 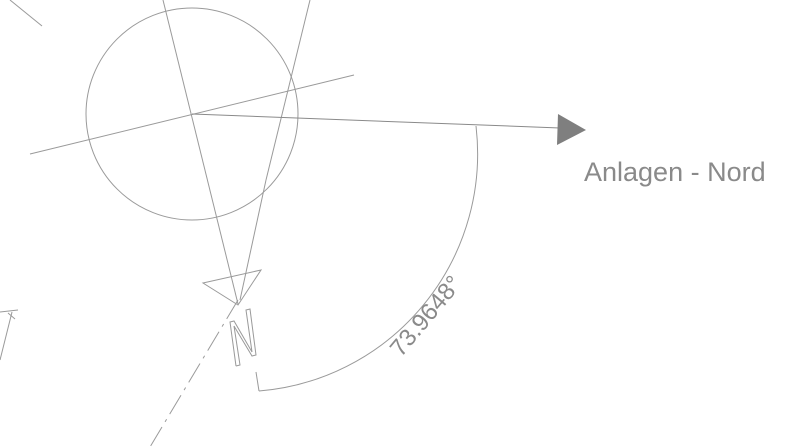 What do you see at coordinates (194, 373) in the screenshot?
I see `dash-dot-axis-line` at bounding box center [194, 373].